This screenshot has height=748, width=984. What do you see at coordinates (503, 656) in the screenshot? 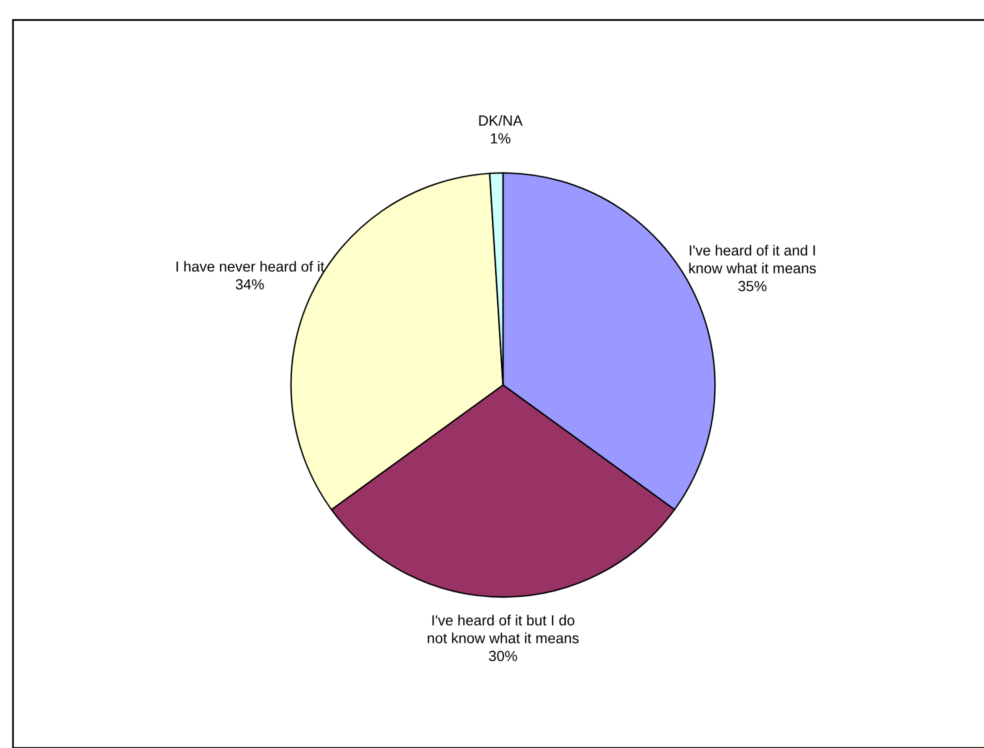
I see `data-label: 30%` at bounding box center [503, 656].